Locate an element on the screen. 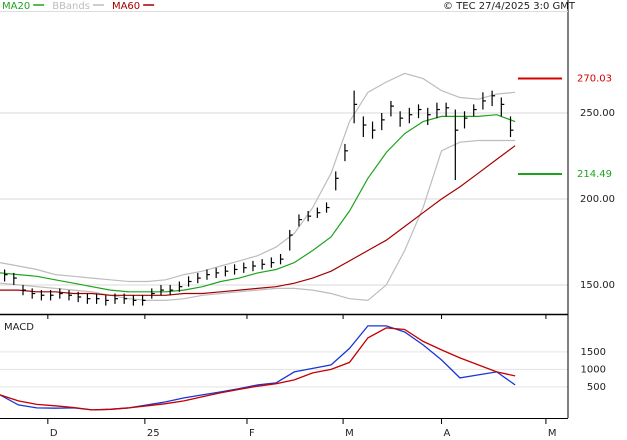 This screenshot has height=440, width=627. x-tick-label: A is located at coordinates (447, 433).